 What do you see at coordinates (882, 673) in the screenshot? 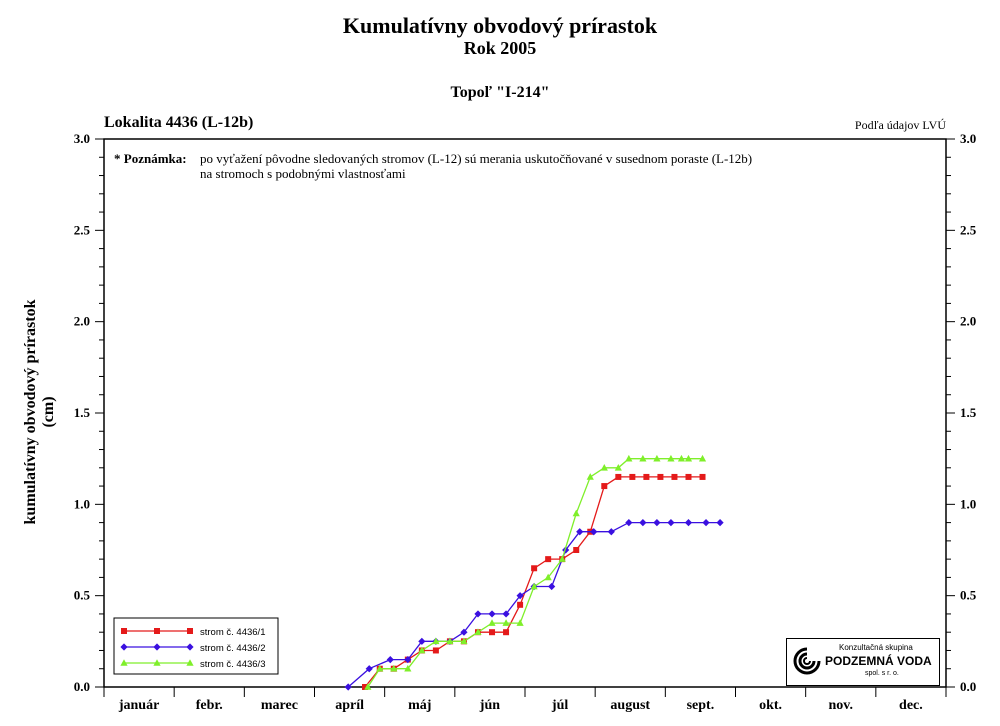
I see `logo-line-3: spol. s r. o.` at bounding box center [882, 673].